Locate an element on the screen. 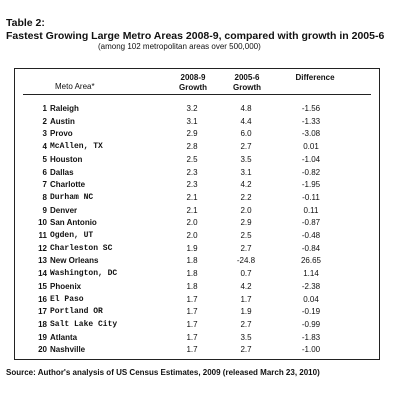  table-row: 10 San Antonio 2.0 2.9 -0.87 is located at coordinates (197, 223).